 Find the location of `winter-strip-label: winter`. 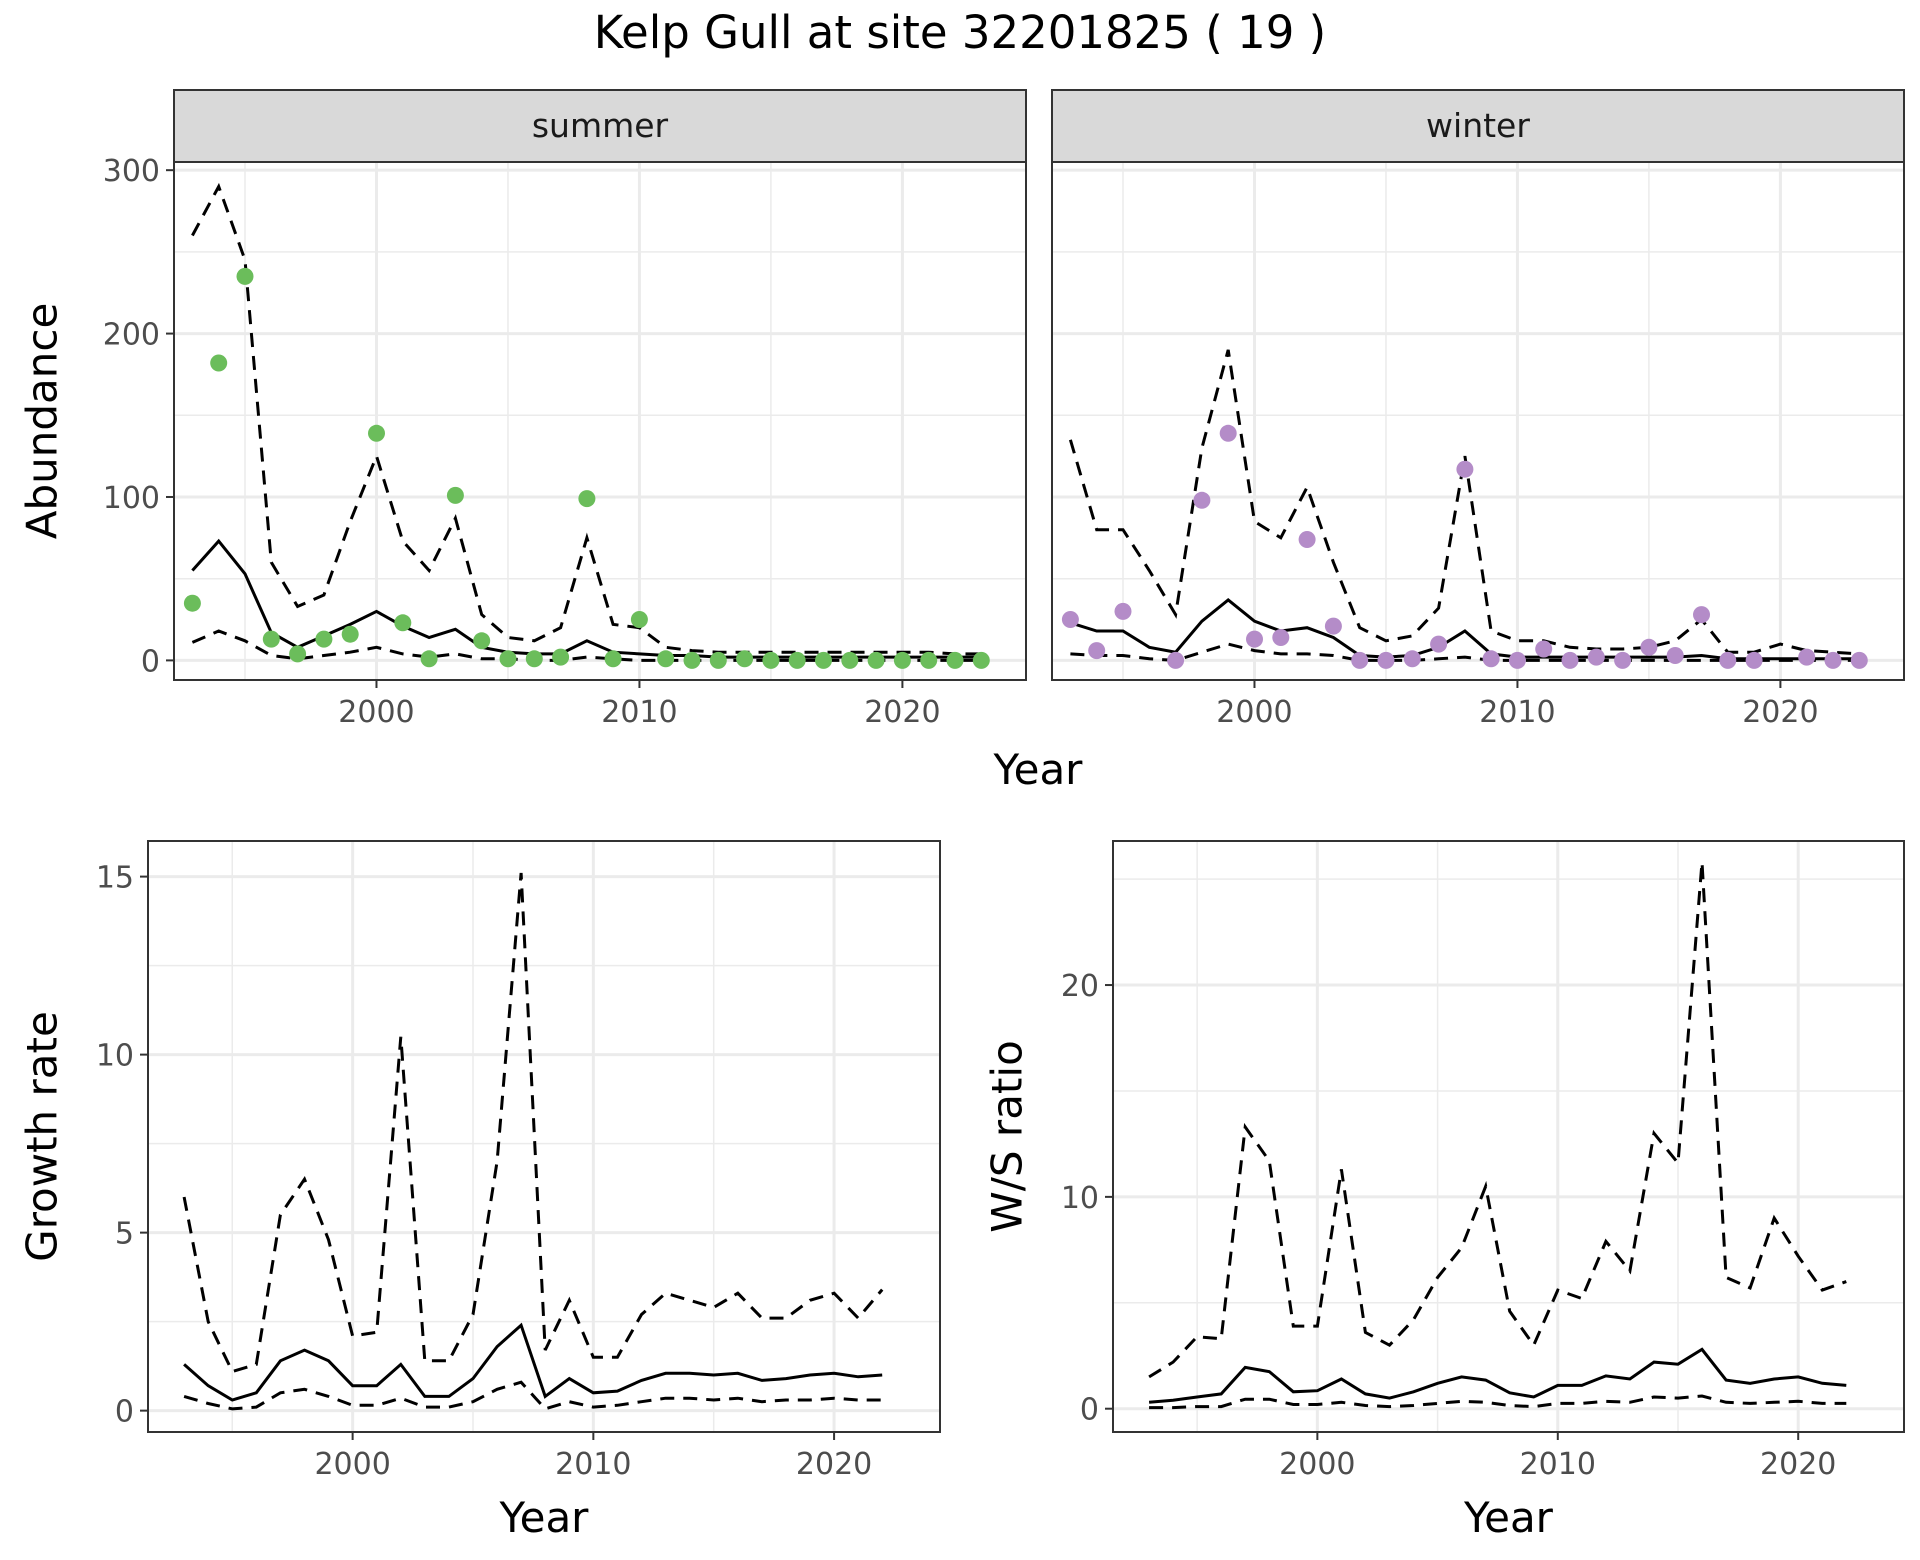

winter-strip-label: winter is located at coordinates (1478, 125).